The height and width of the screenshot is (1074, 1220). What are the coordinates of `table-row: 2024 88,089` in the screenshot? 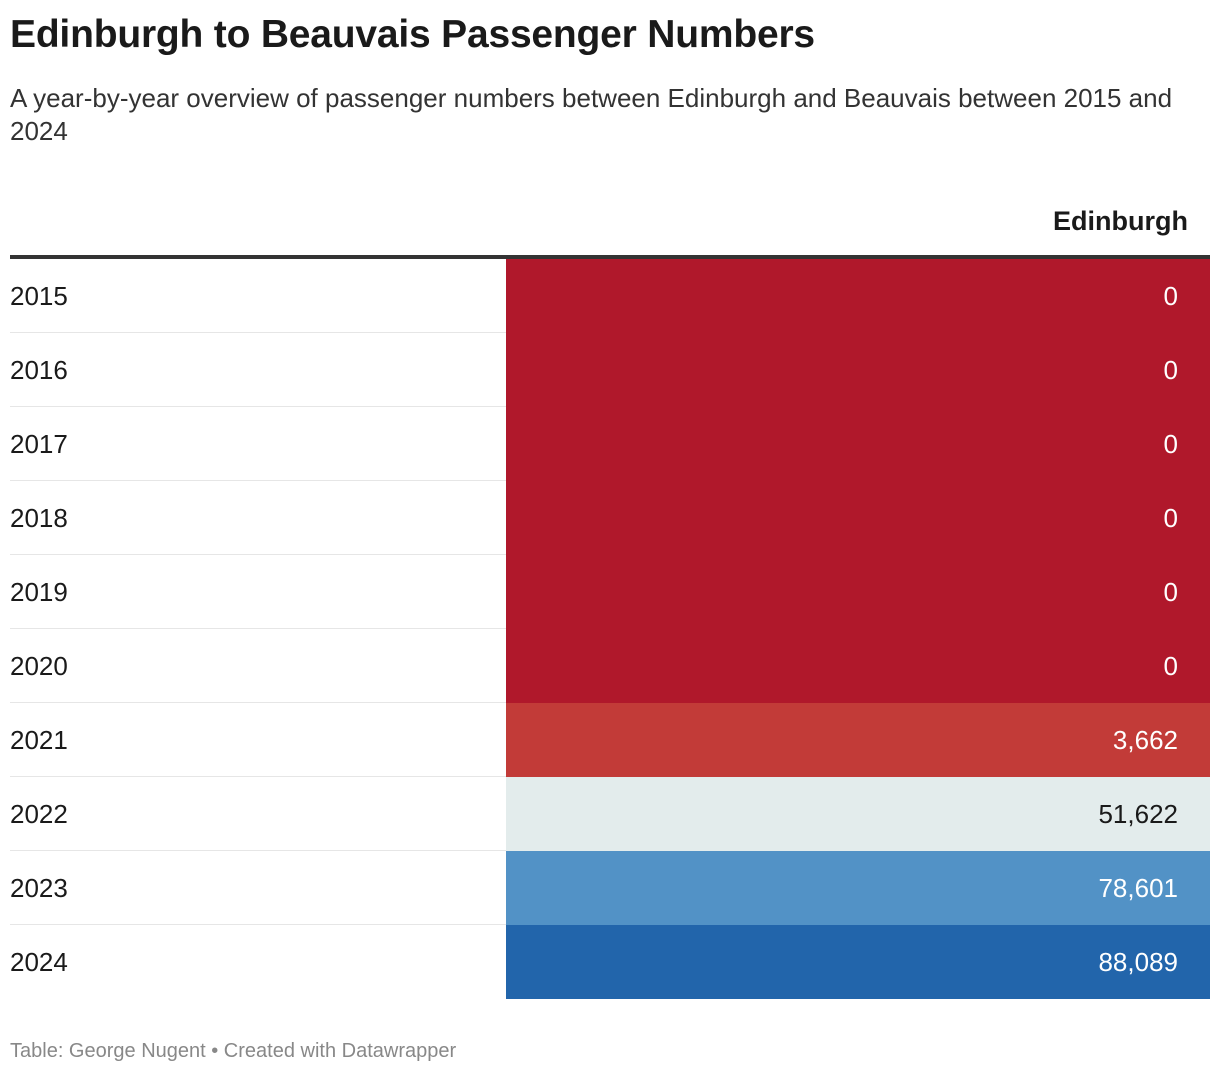 It's located at (610, 962).